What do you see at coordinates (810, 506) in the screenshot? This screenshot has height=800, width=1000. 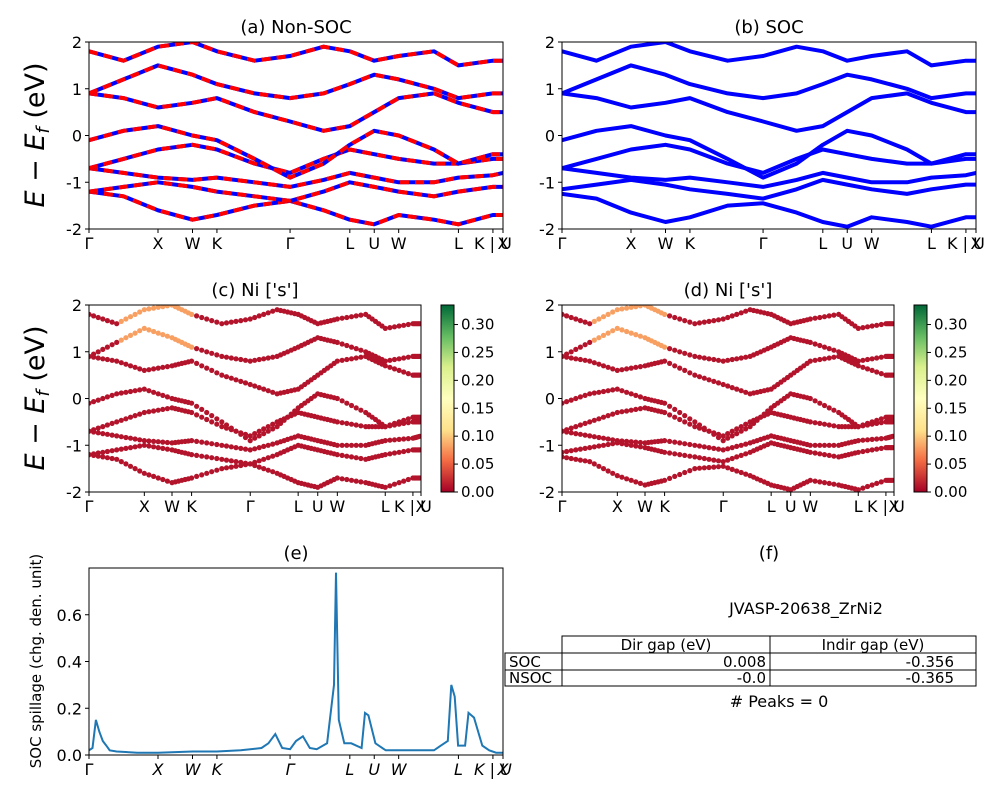 I see `x-tick-label: W` at bounding box center [810, 506].